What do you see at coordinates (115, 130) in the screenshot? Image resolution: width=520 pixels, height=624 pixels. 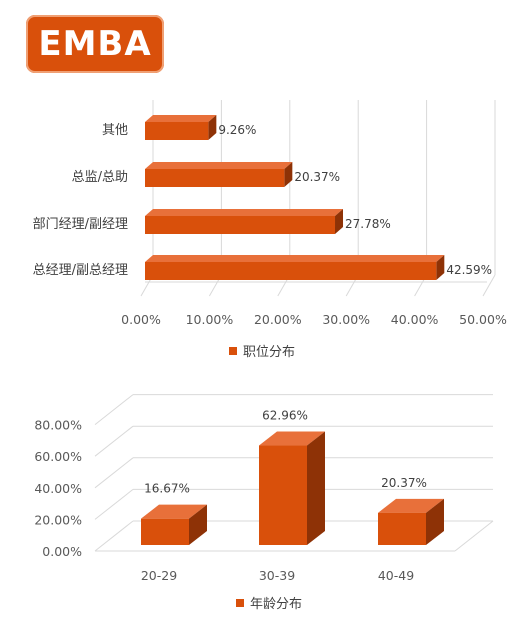 I see `position-category-label: 其他` at bounding box center [115, 130].